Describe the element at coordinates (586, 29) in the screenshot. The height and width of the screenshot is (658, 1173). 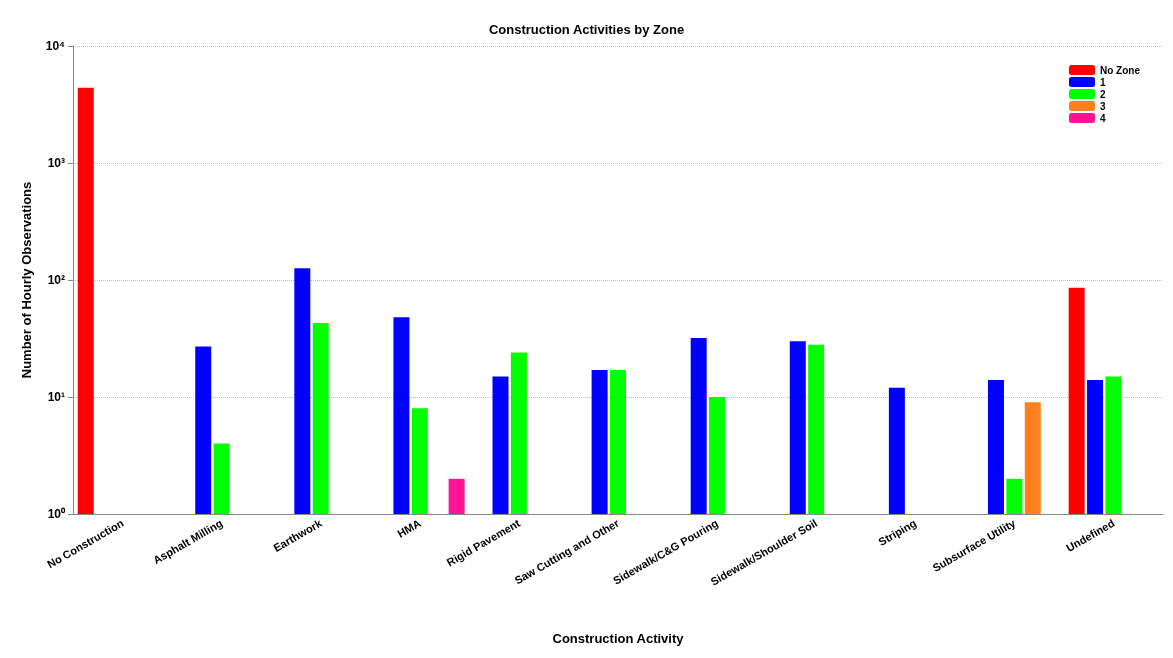
I see `chart-title: Construction Activities by Zone` at that location.